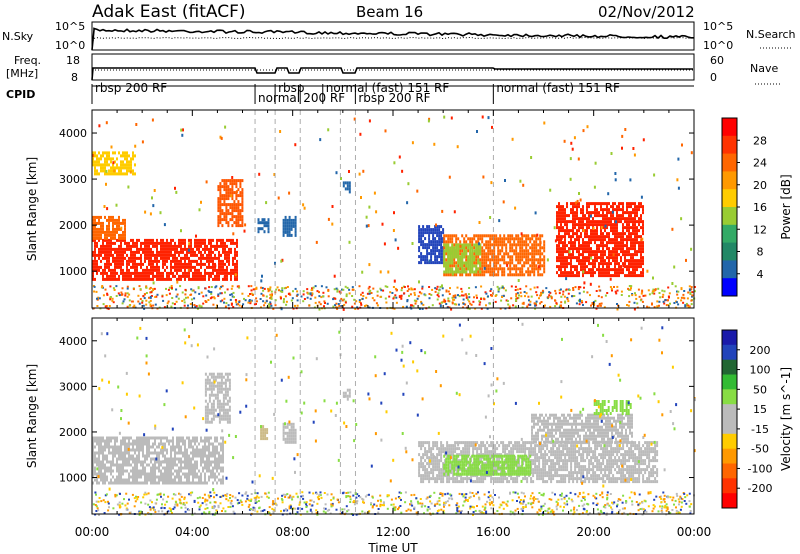 This screenshot has height=554, width=800. Describe the element at coordinates (70, 26) in the screenshot. I see `nsky-tick-top: 10^5` at that location.